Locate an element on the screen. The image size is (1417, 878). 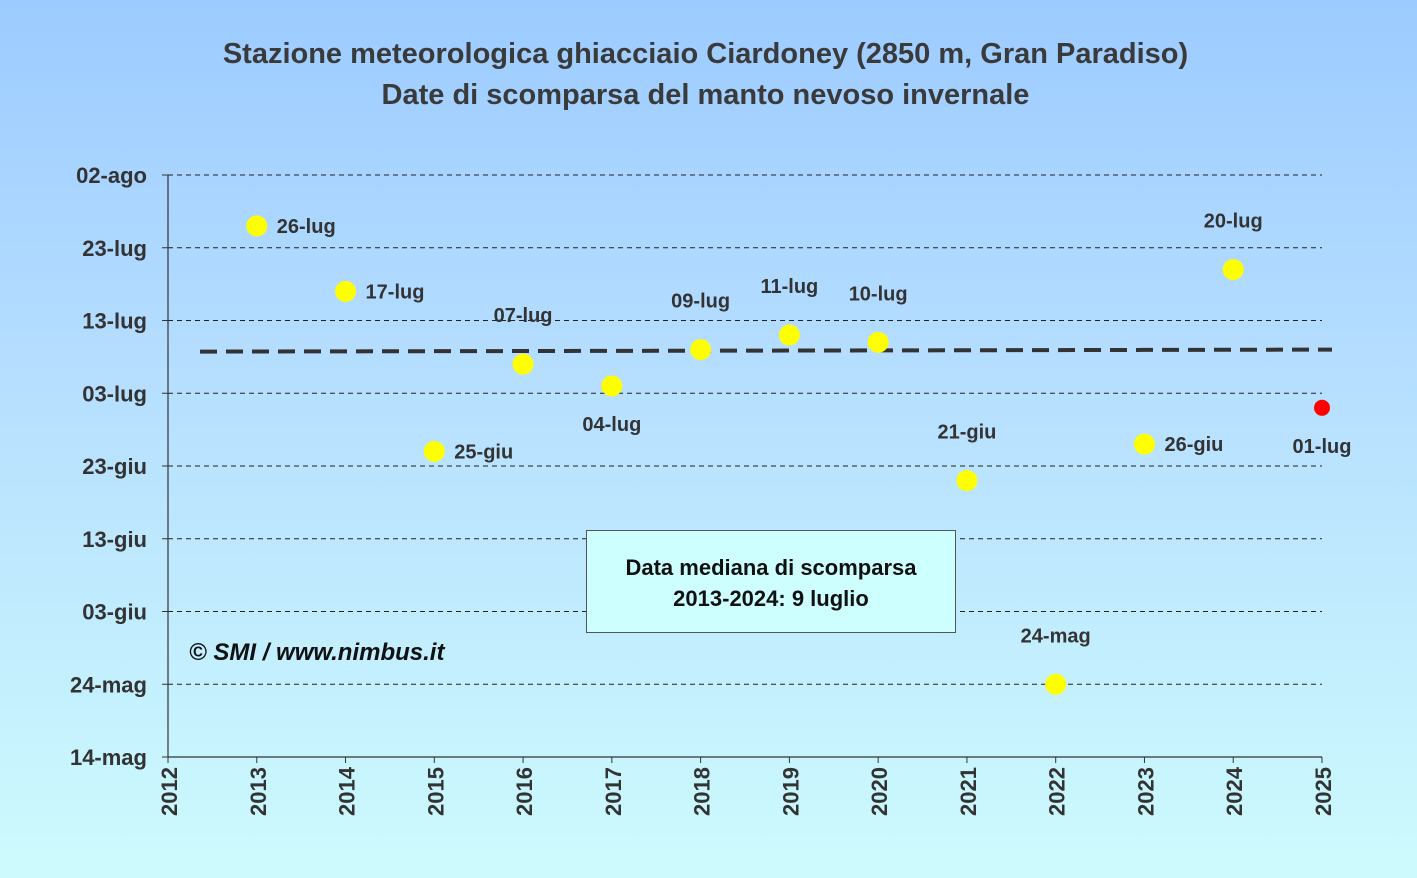
data-label-2017: 04-lug is located at coordinates (611, 425).